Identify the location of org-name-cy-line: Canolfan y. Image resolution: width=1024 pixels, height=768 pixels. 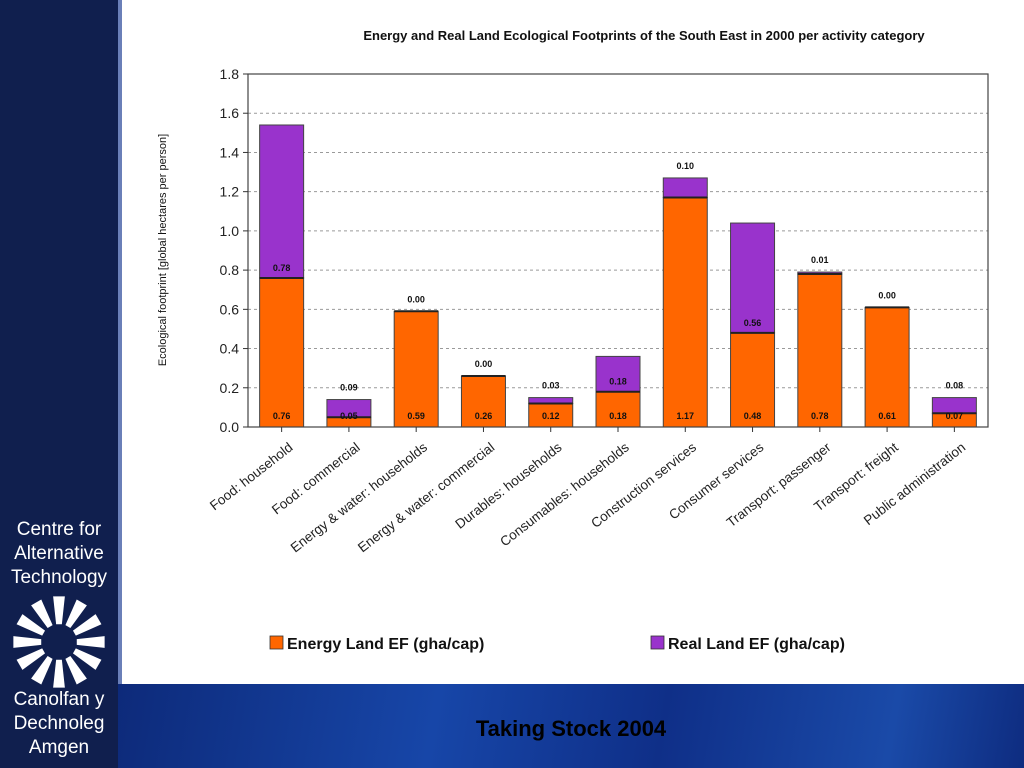
(59, 699).